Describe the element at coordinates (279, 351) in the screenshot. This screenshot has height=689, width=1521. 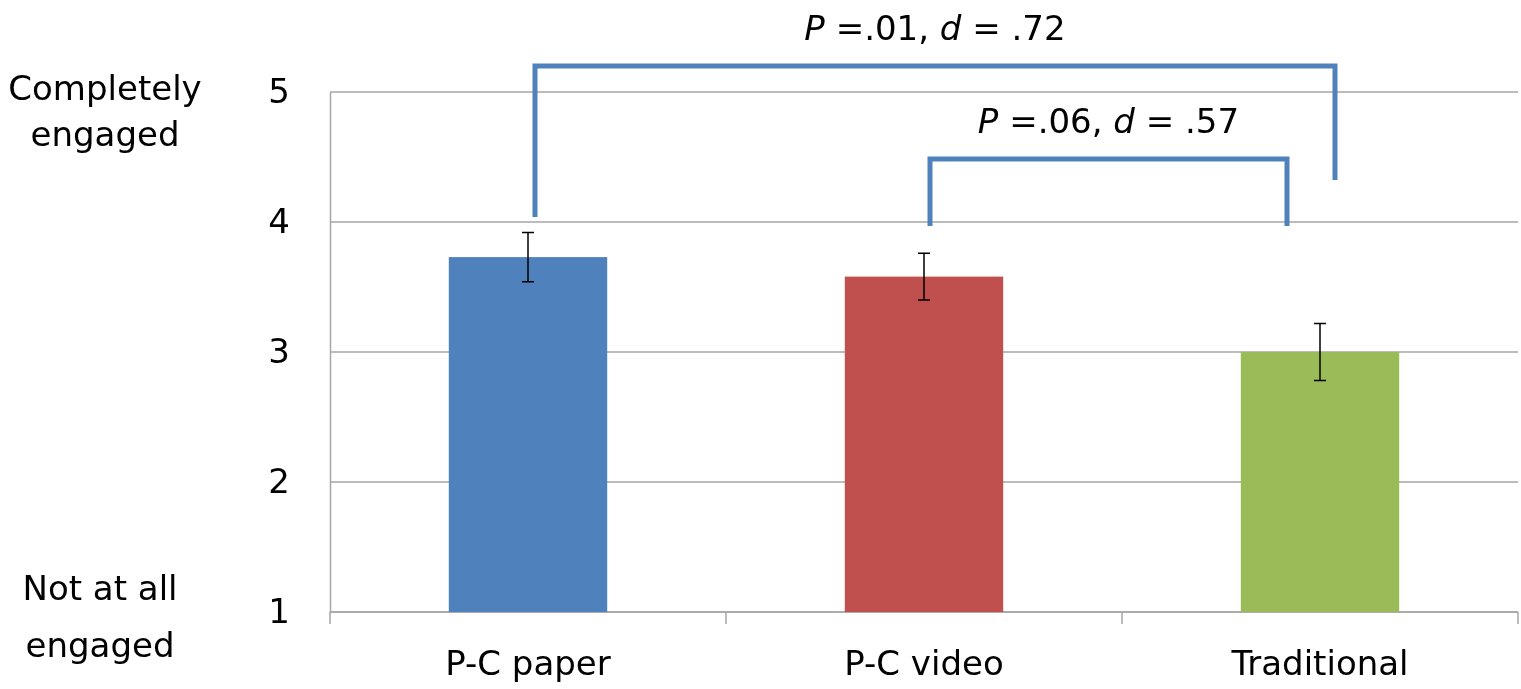
I see `y-tick-label: 3` at that location.